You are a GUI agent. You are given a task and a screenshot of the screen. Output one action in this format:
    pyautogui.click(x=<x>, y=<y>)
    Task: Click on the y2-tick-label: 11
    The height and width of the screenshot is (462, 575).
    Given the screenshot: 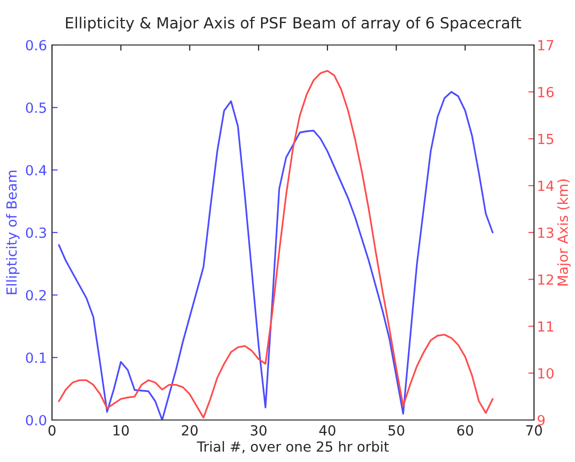 What is the action you would take?
    pyautogui.click(x=546, y=326)
    